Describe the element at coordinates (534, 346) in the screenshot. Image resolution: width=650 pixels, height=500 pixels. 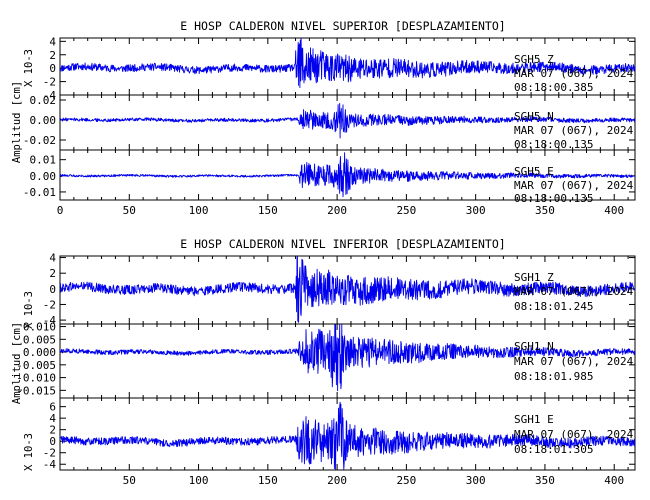
I see `lower-panel-n-station: SGH1 N` at that location.